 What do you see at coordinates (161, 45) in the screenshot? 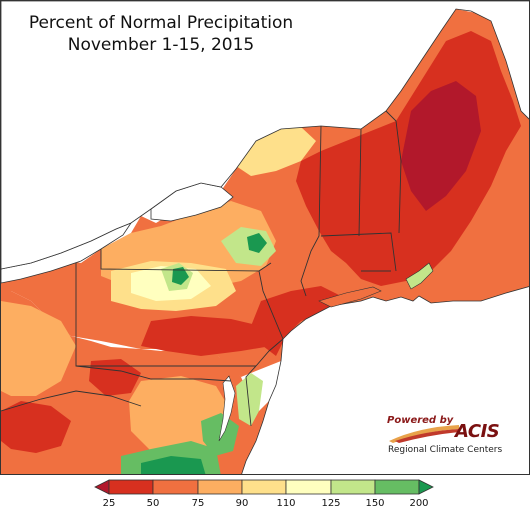
I see `map-date-range: November 1-15, 2015` at bounding box center [161, 45].